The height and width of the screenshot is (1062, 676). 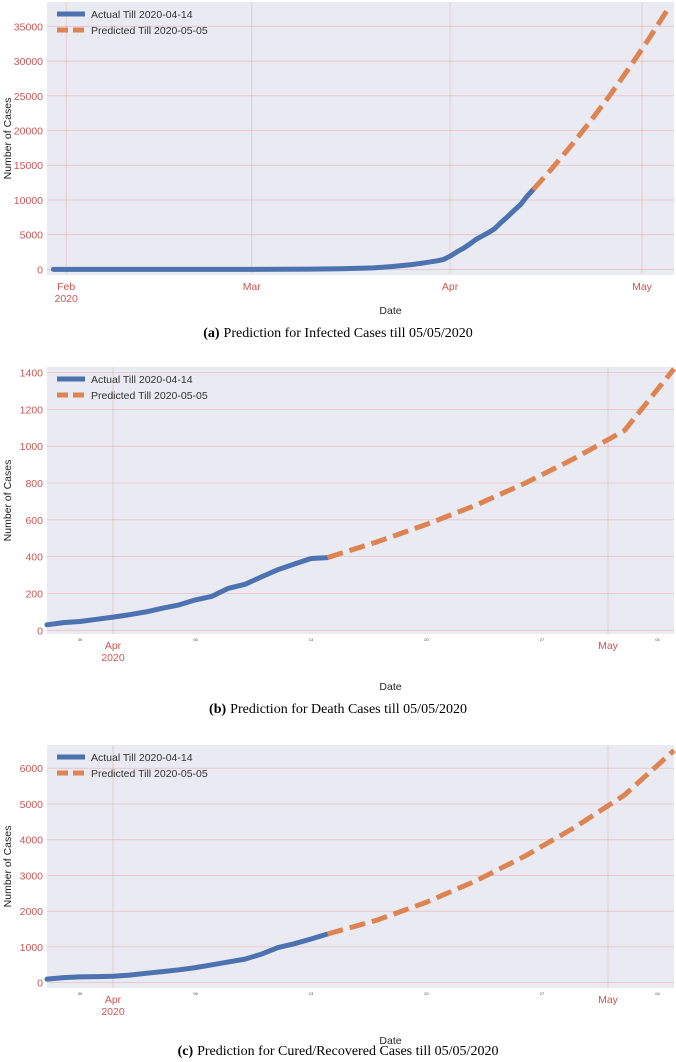 I want to click on caption-prefix: (b), so click(x=217, y=709).